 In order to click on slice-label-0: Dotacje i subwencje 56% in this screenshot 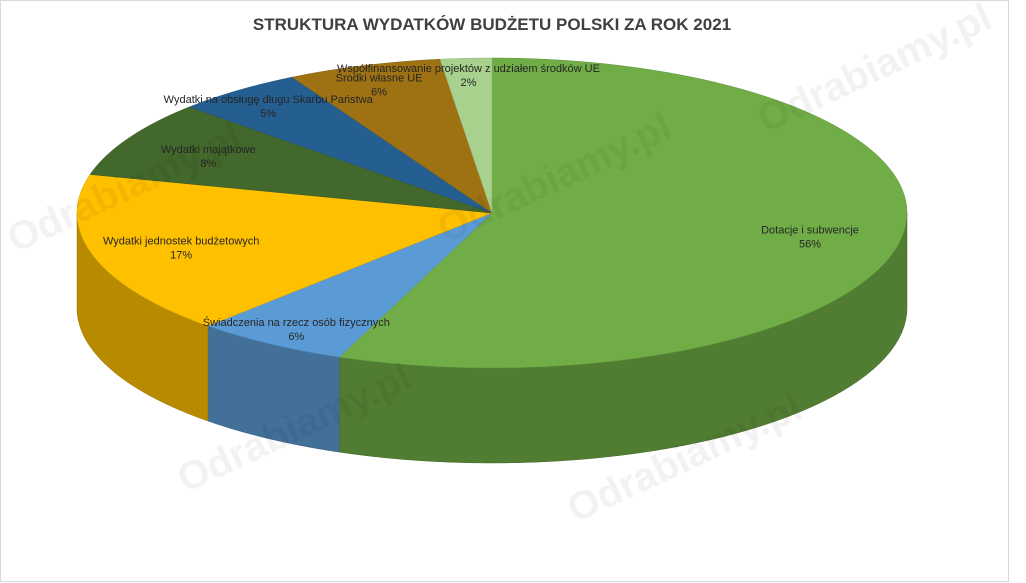, I will do `click(810, 238)`.